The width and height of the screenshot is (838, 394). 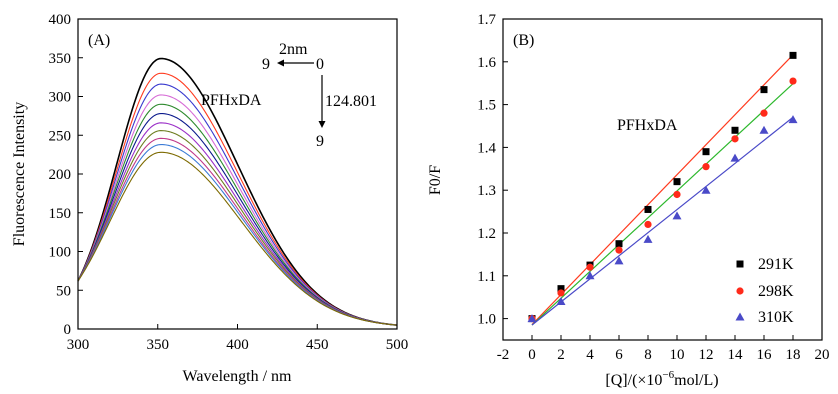 What do you see at coordinates (532, 355) in the screenshot?
I see `panel-b-x-tick-label: 0` at bounding box center [532, 355].